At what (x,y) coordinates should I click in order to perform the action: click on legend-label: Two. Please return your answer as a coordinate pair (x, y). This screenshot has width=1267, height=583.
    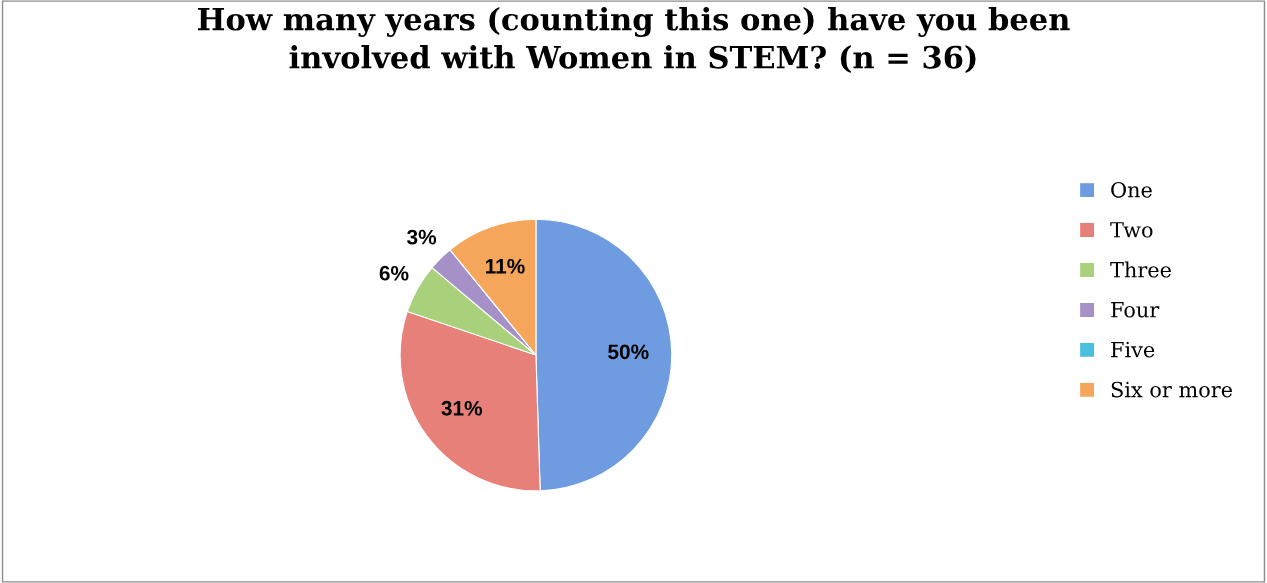
    Looking at the image, I should click on (1131, 230).